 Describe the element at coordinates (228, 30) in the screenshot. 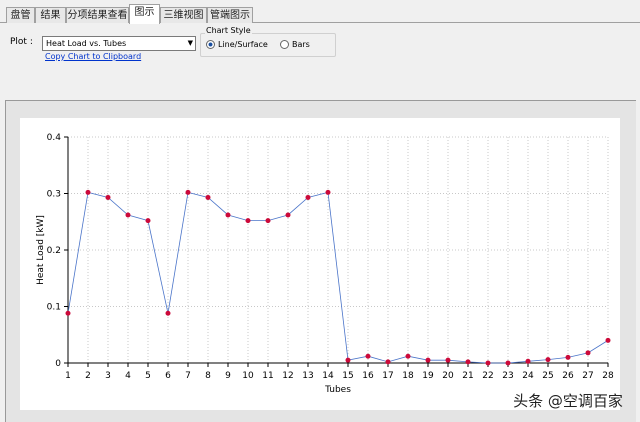

I see `group-title: Chart Style` at that location.